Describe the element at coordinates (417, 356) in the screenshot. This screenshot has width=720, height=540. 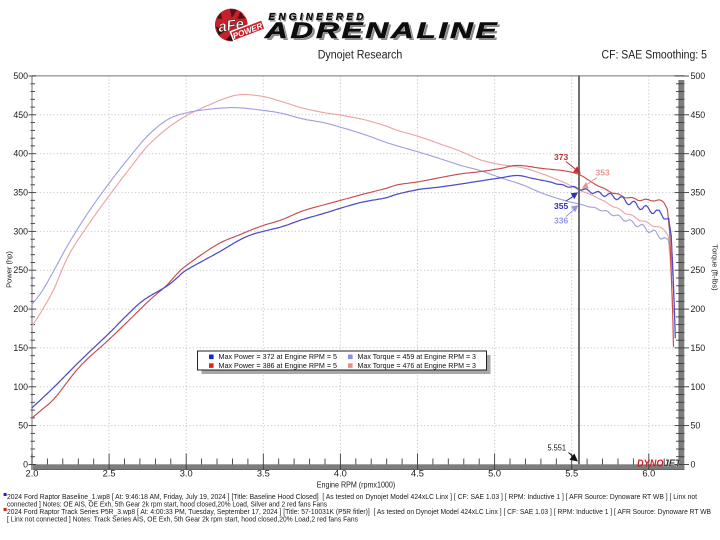
I see `svg-text:Max Torque = 459 at Engine RPM: Max Torque = 459 at Engine RPM = 3` at that location.